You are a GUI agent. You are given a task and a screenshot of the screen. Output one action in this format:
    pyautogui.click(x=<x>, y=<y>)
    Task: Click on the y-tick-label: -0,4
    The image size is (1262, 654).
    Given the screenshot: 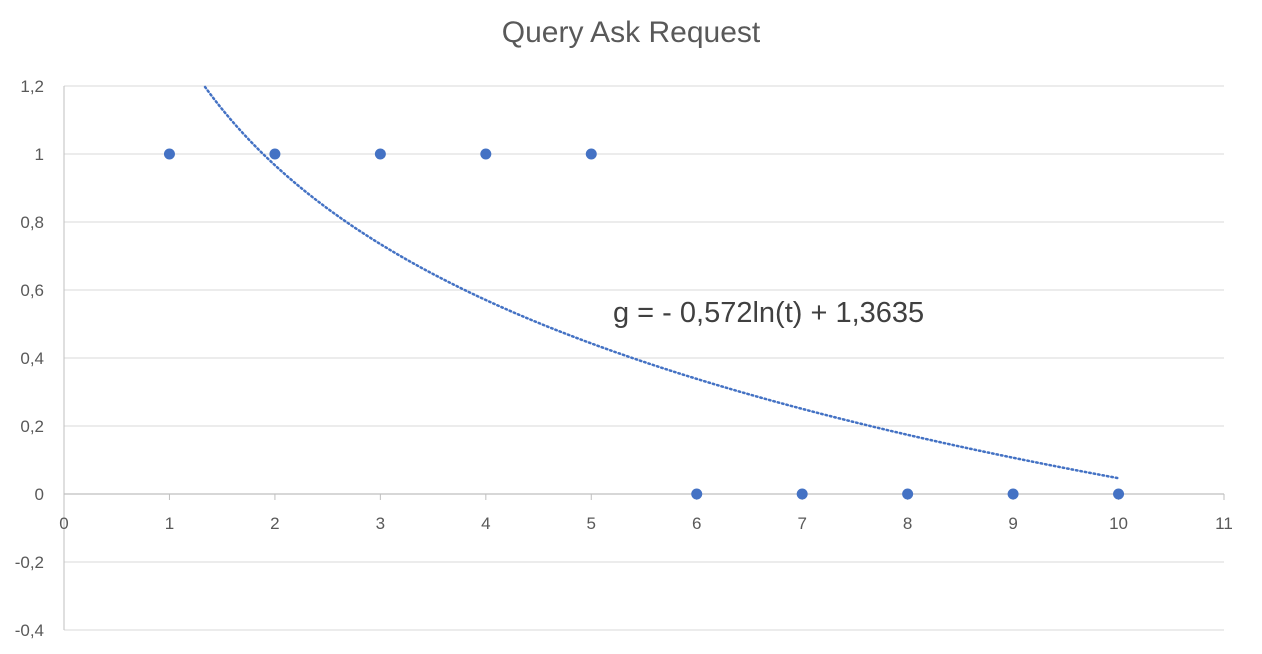 What is the action you would take?
    pyautogui.click(x=29, y=630)
    